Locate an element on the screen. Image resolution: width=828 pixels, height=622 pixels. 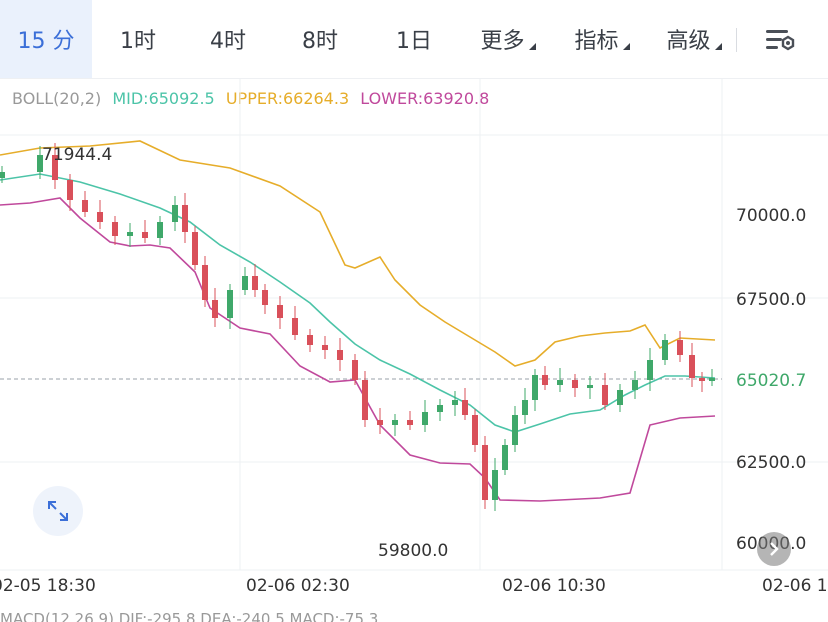
tab-4h: 4时 is located at coordinates (228, 39).